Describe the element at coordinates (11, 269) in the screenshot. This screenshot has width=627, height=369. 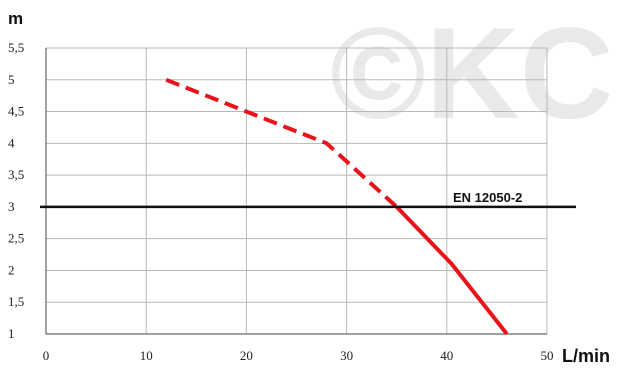
I see `y-tick-label: 2` at that location.